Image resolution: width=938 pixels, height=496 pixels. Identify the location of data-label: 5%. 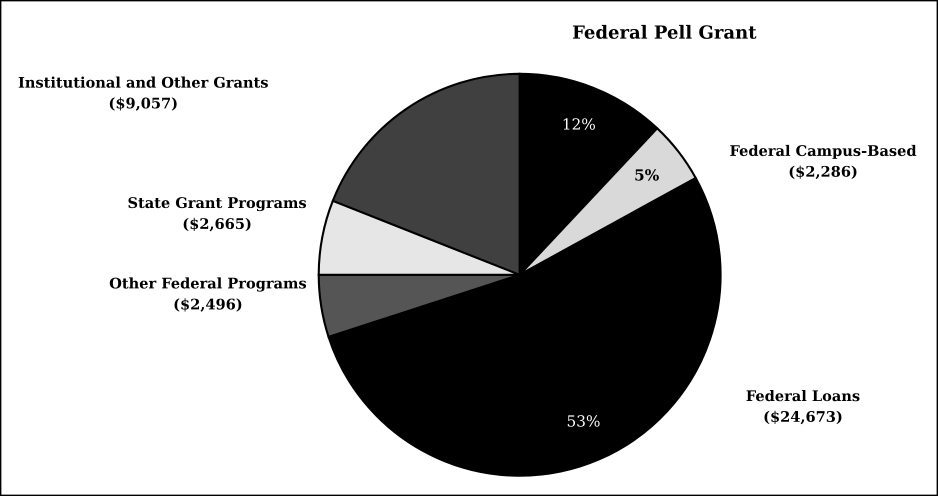
(647, 175).